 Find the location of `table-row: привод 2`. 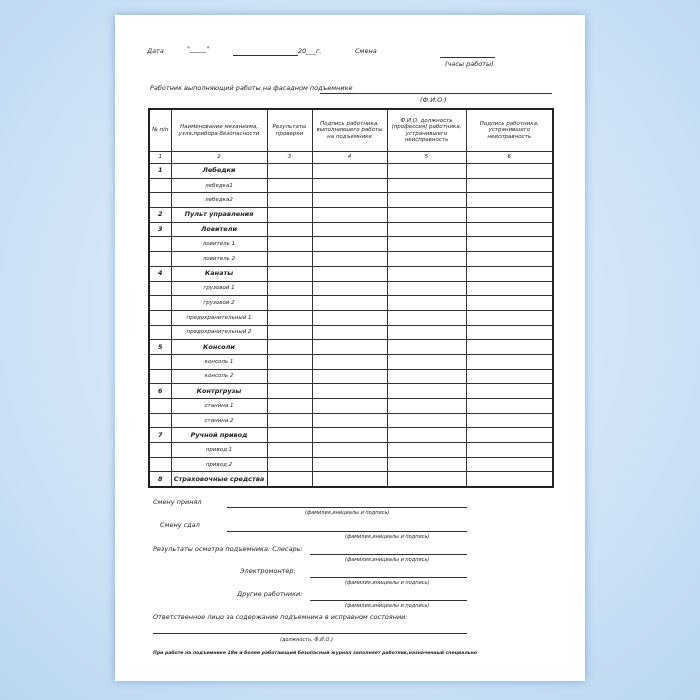

table-row: привод 2 is located at coordinates (351, 464).